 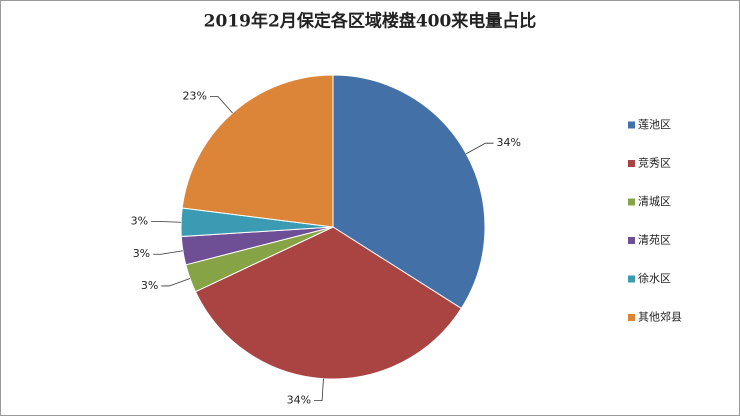 What do you see at coordinates (654, 240) in the screenshot?
I see `legend-label: 清苑区` at bounding box center [654, 240].